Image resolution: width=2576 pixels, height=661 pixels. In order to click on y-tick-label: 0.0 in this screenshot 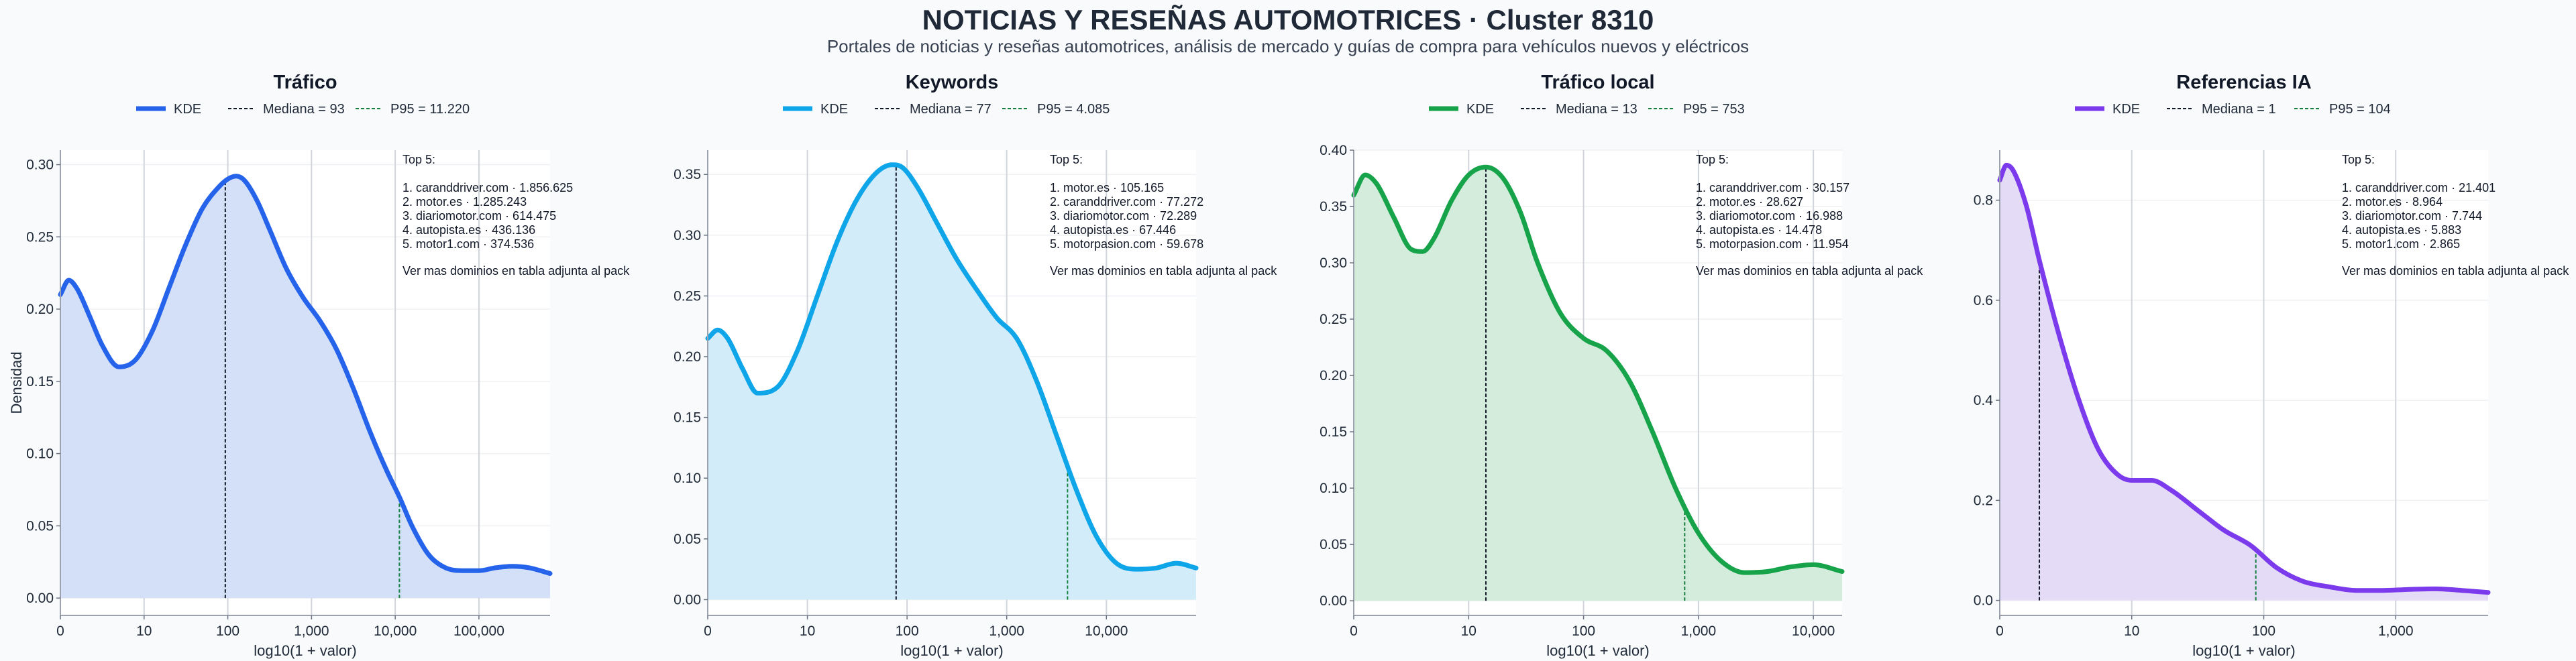, I will do `click(1983, 601)`.